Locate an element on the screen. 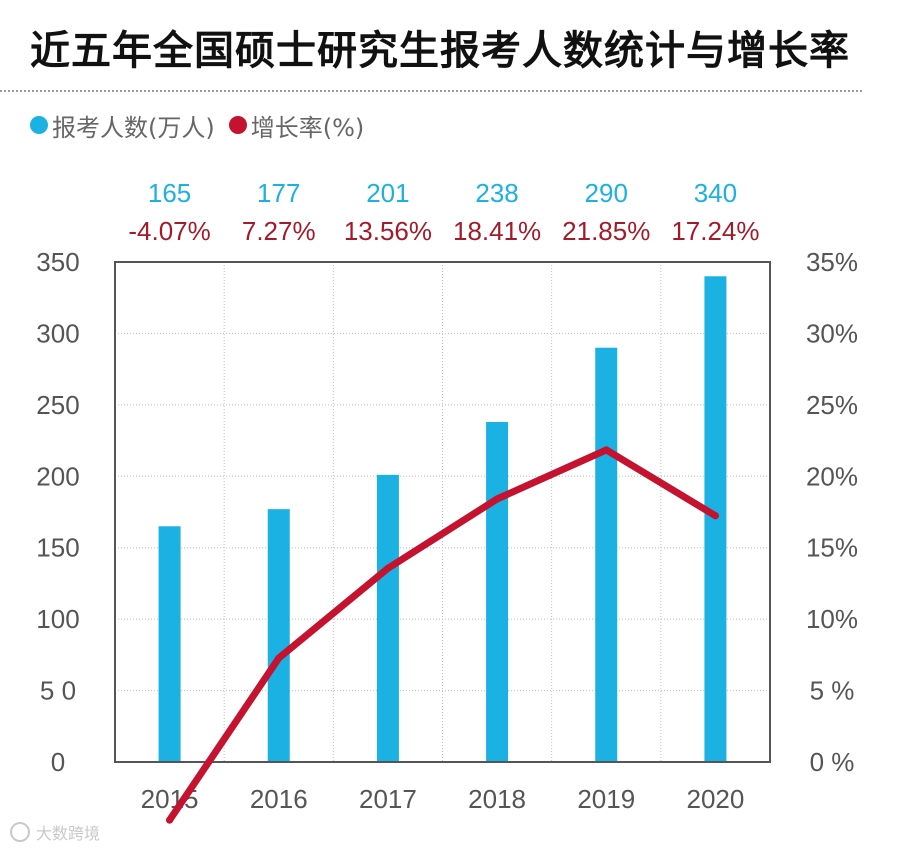 Image resolution: width=900 pixels, height=852 pixels. legend-item-count: 报考人数(万人) is located at coordinates (122, 125).